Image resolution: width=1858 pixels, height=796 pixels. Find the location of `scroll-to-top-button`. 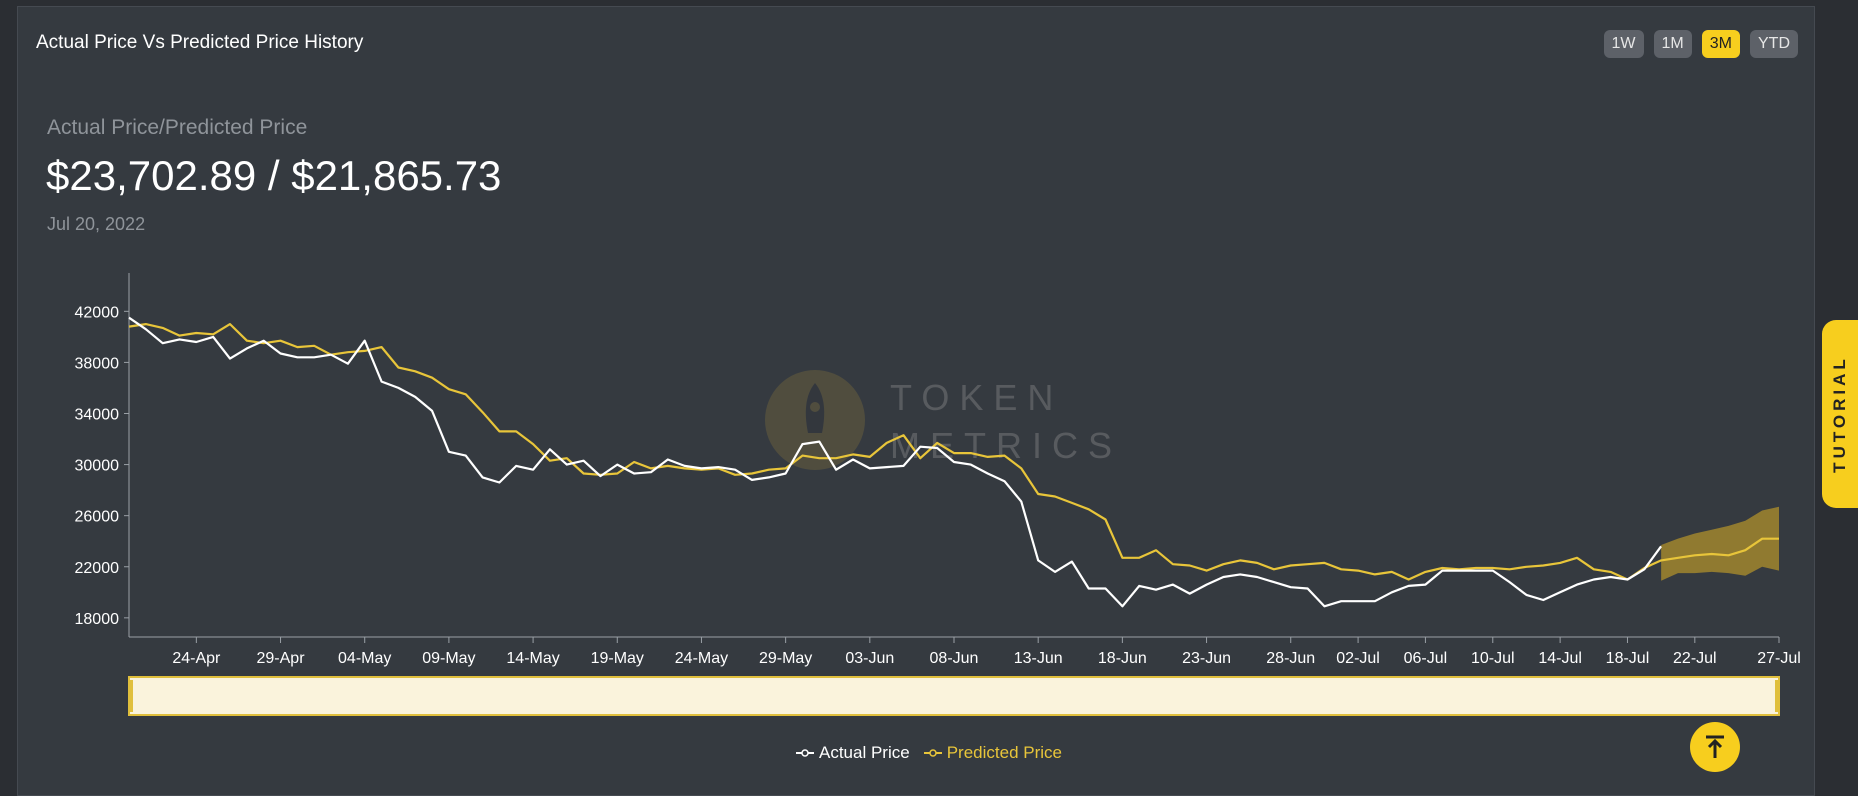

scroll-to-top-button is located at coordinates (1715, 747).